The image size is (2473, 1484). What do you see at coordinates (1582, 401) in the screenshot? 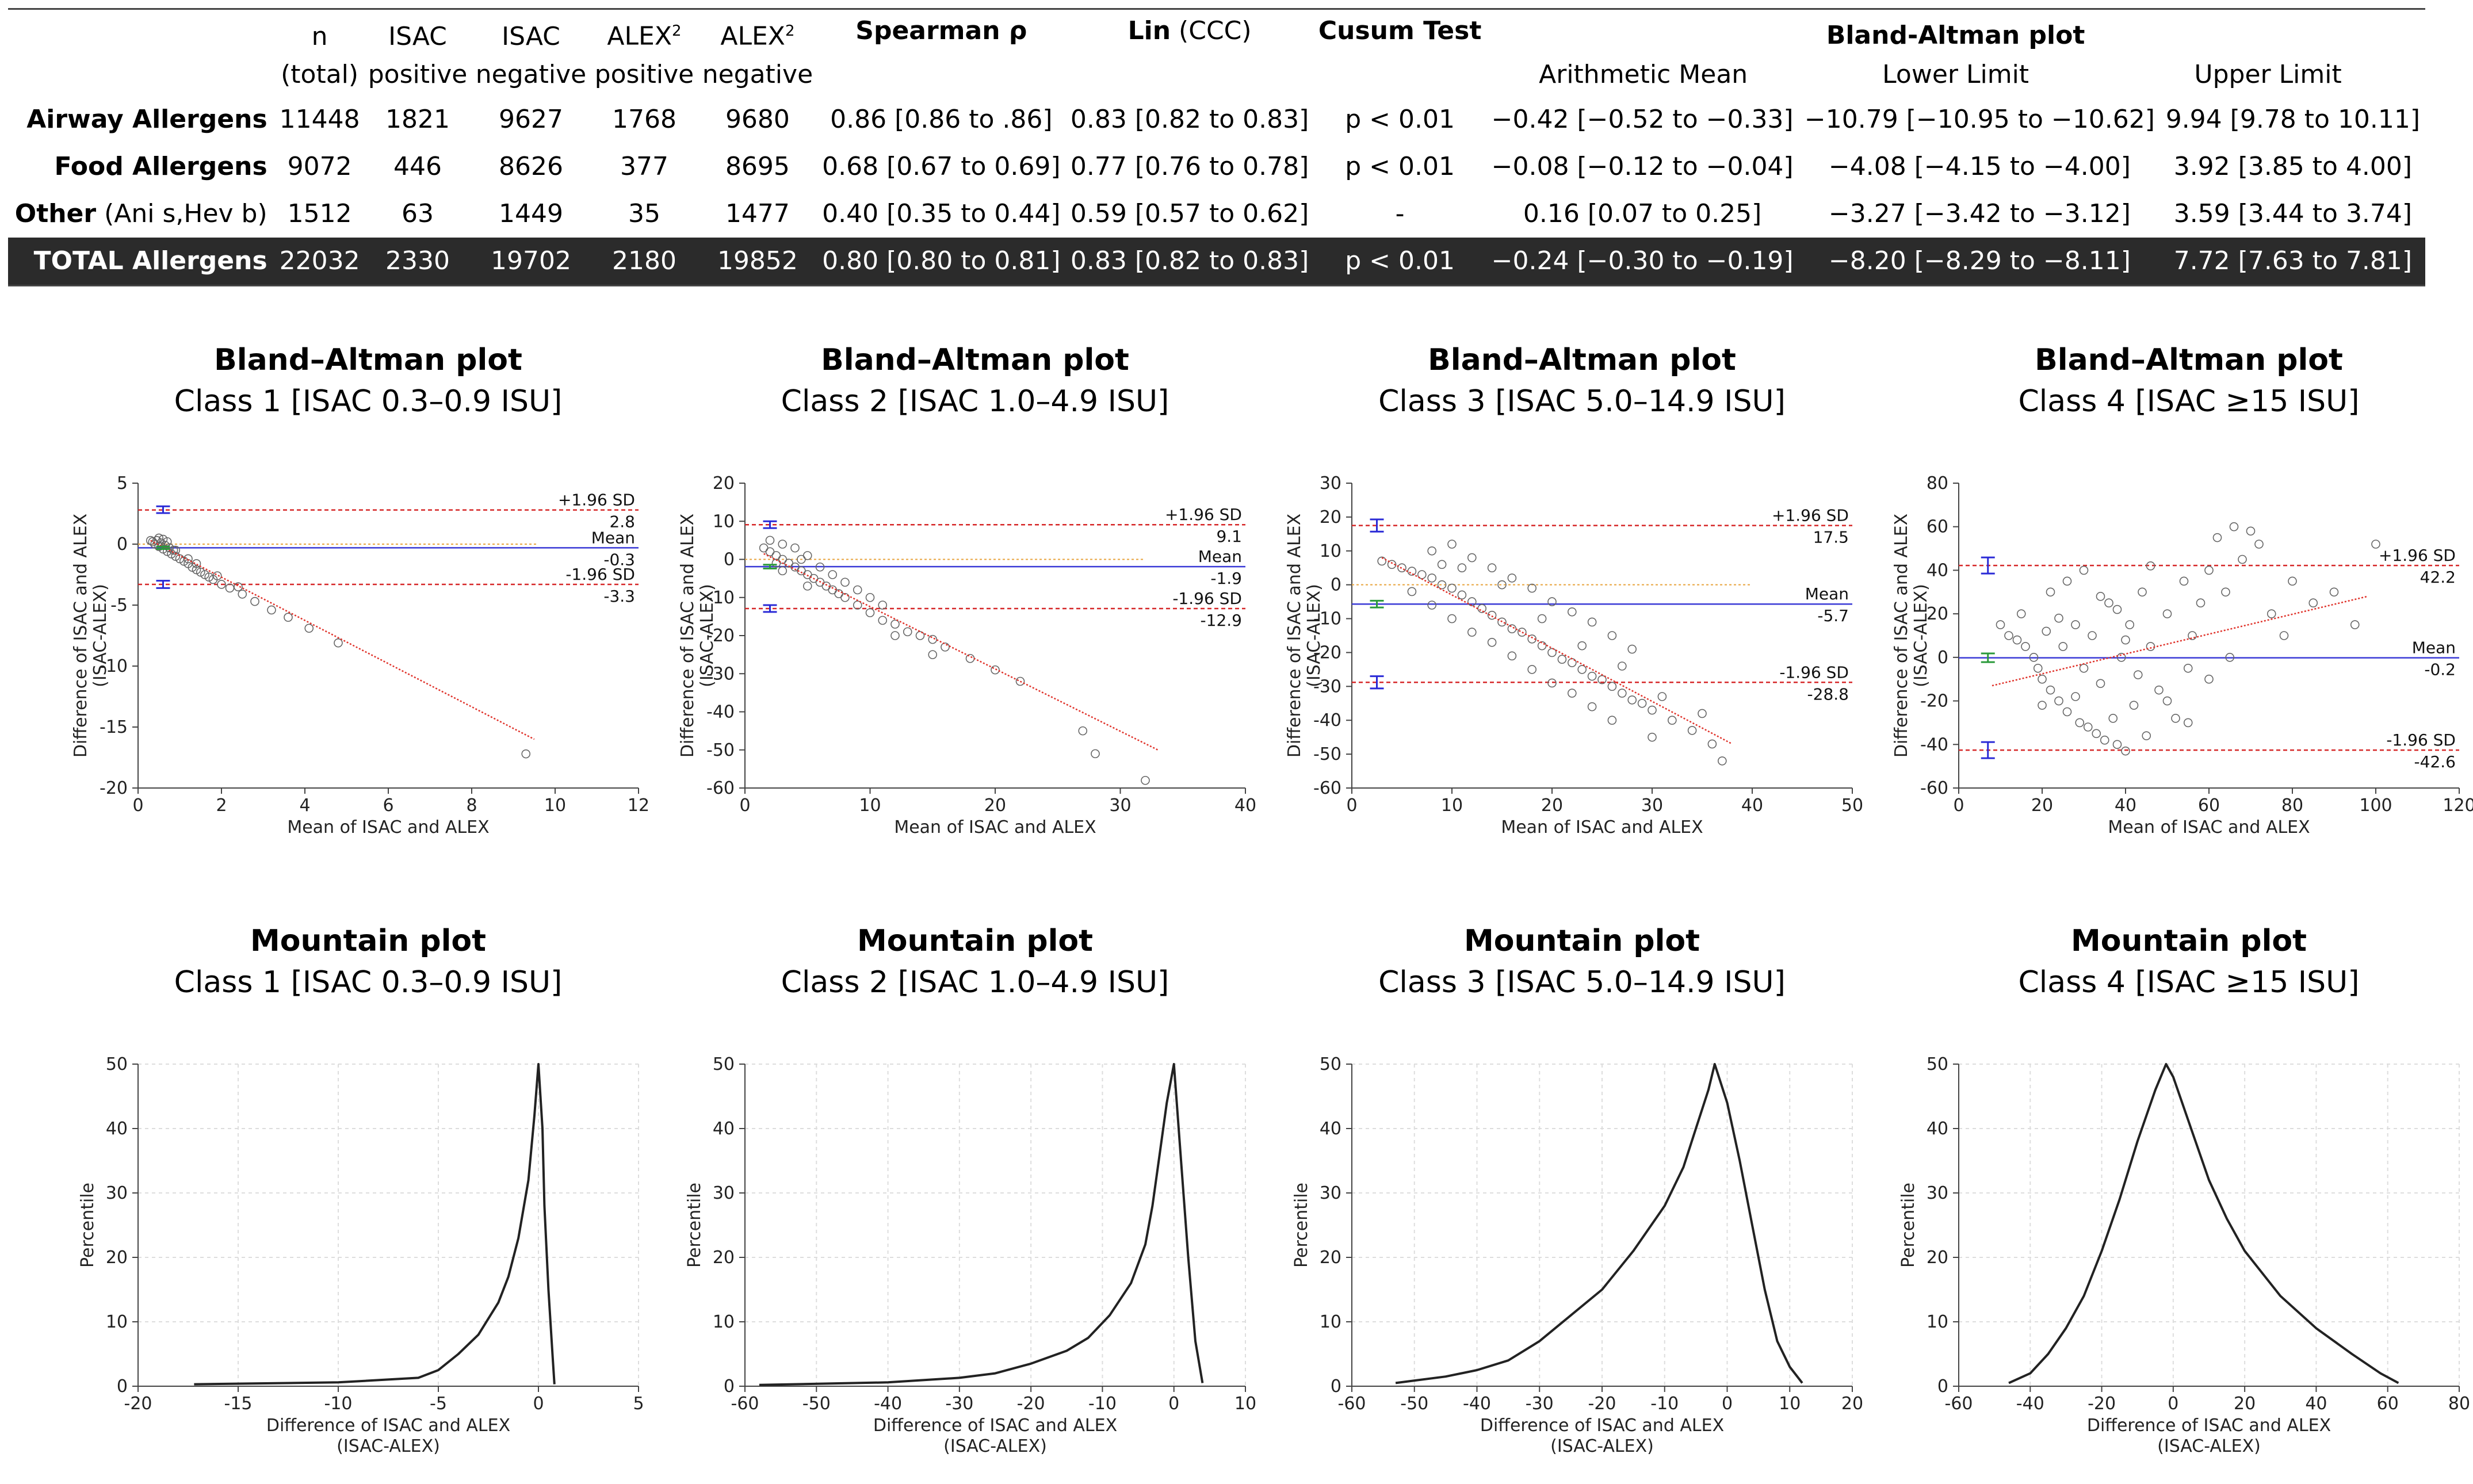
I see `chart-subtitle: Class 3 [ISAC 5.0–14.9 ISU]` at bounding box center [1582, 401].